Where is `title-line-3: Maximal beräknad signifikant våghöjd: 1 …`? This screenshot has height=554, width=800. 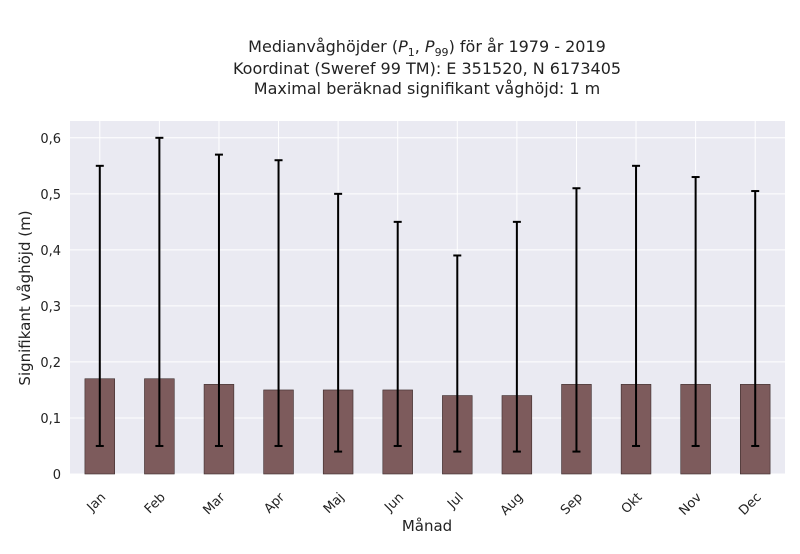 title-line-3: Maximal beräknad signifikant våghöjd: 1 … is located at coordinates (427, 88).